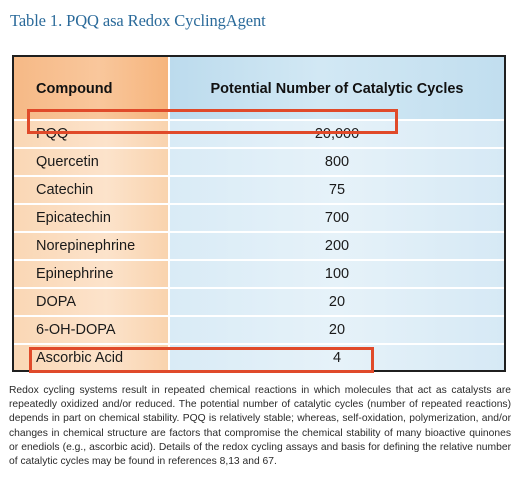  I want to click on compound-cell: Ascorbic Acid, so click(91, 357).